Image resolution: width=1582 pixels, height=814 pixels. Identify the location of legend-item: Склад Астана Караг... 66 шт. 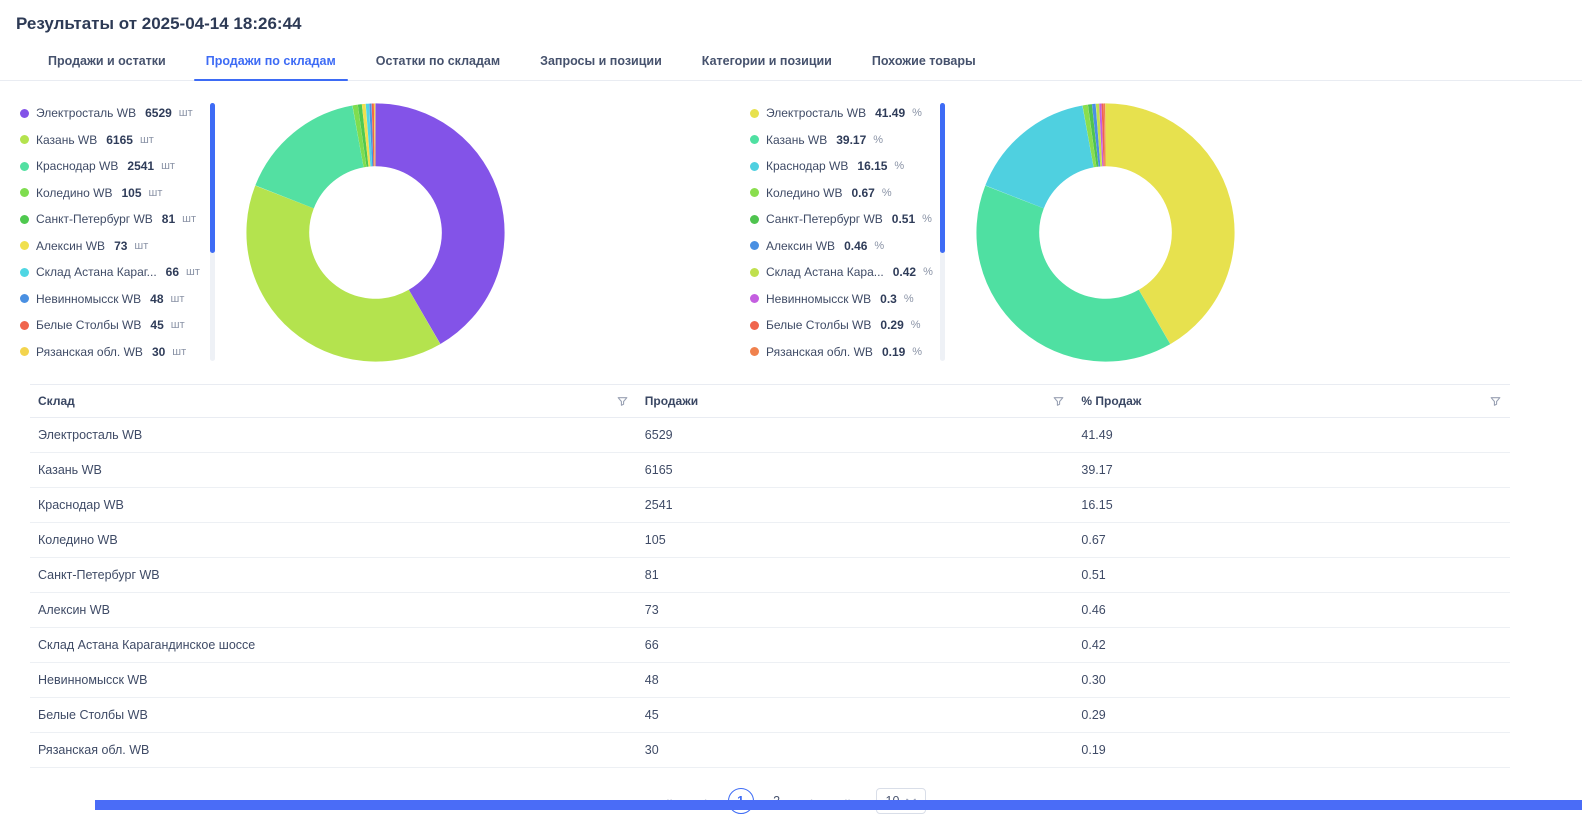
(111, 272).